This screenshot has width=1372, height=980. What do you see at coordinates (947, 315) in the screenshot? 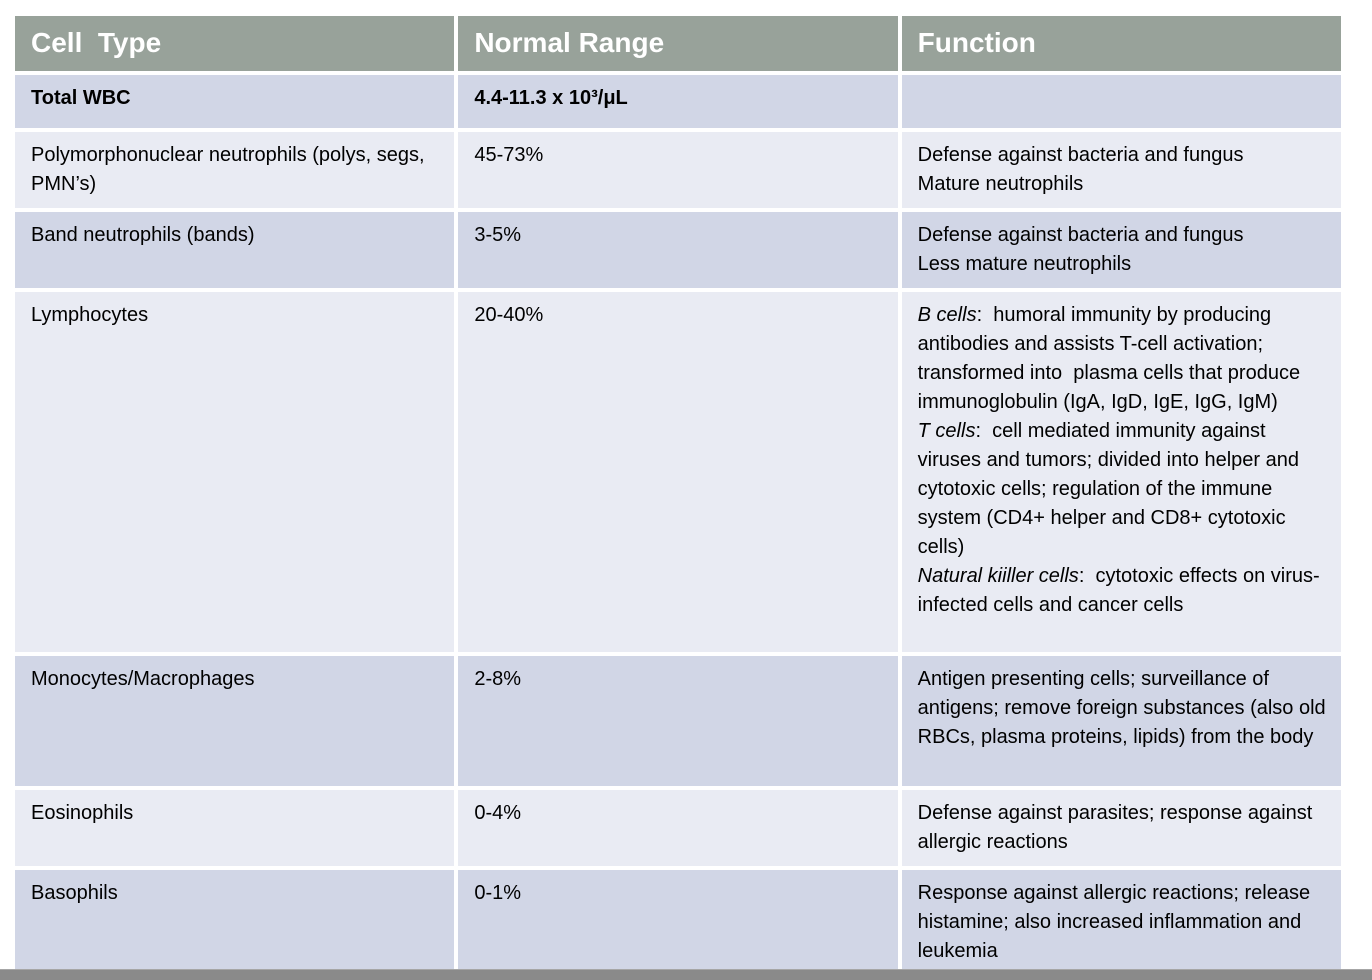
I see `cell-subtype-label: B cells` at bounding box center [947, 315].